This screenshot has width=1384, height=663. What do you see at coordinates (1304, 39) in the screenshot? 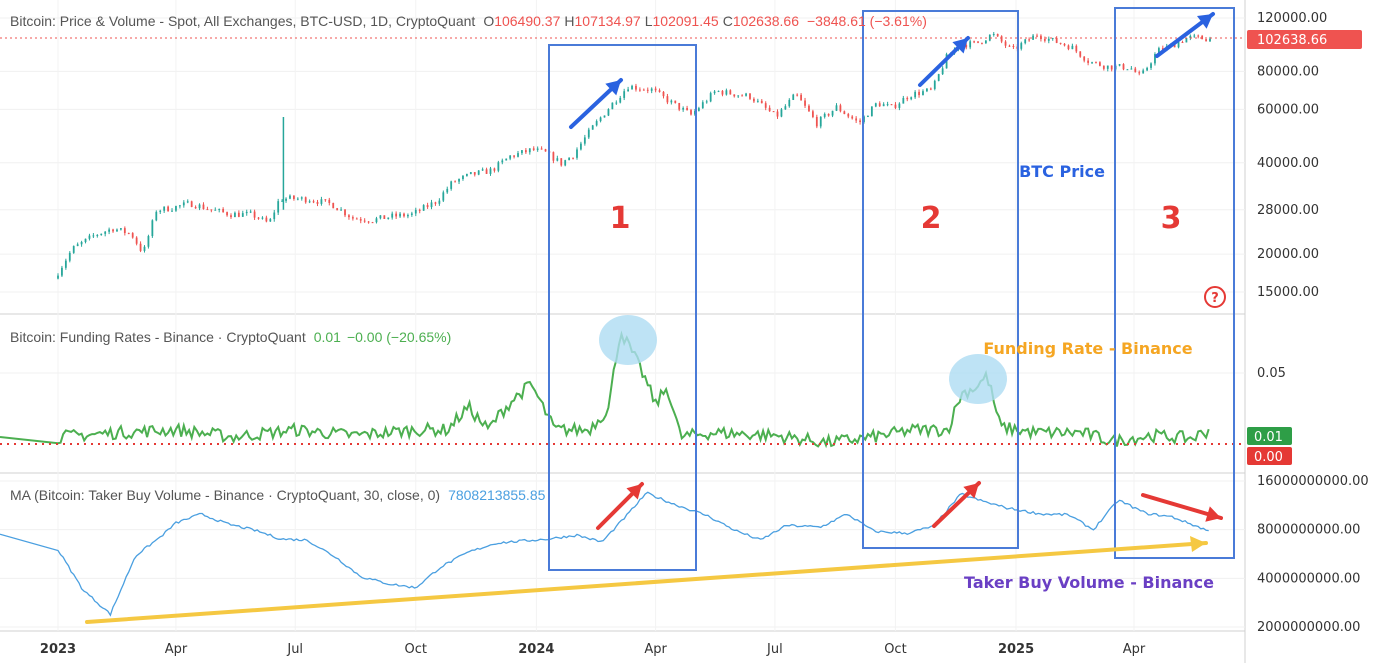
I see `last-price-badge` at bounding box center [1304, 39].